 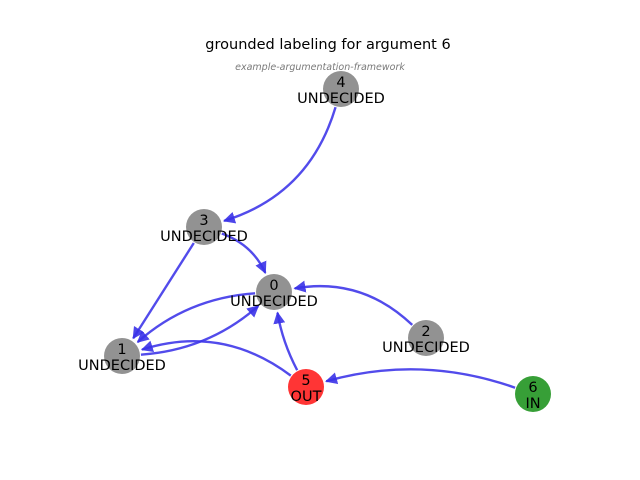 What do you see at coordinates (121, 350) in the screenshot?
I see `node-1-id: 1` at bounding box center [121, 350].